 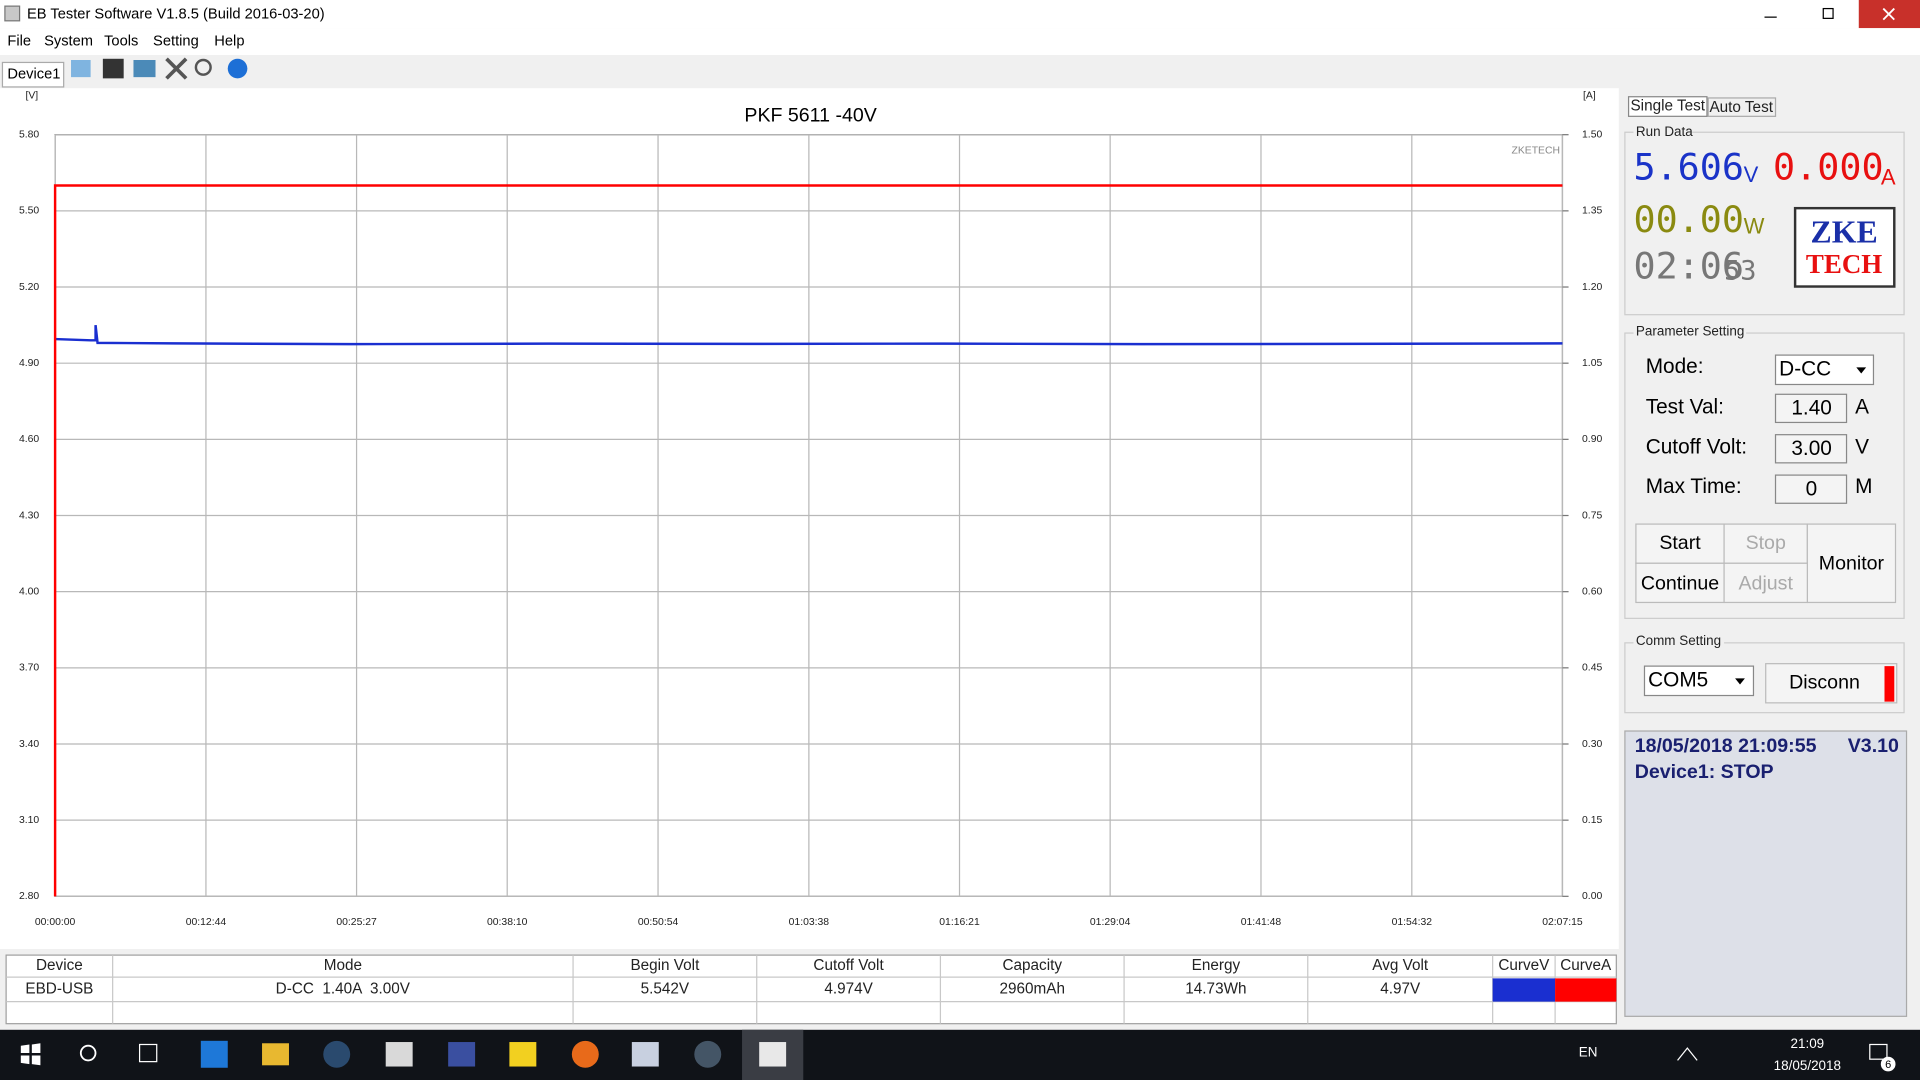 I want to click on logo-text: ZKE, so click(x=1843, y=231).